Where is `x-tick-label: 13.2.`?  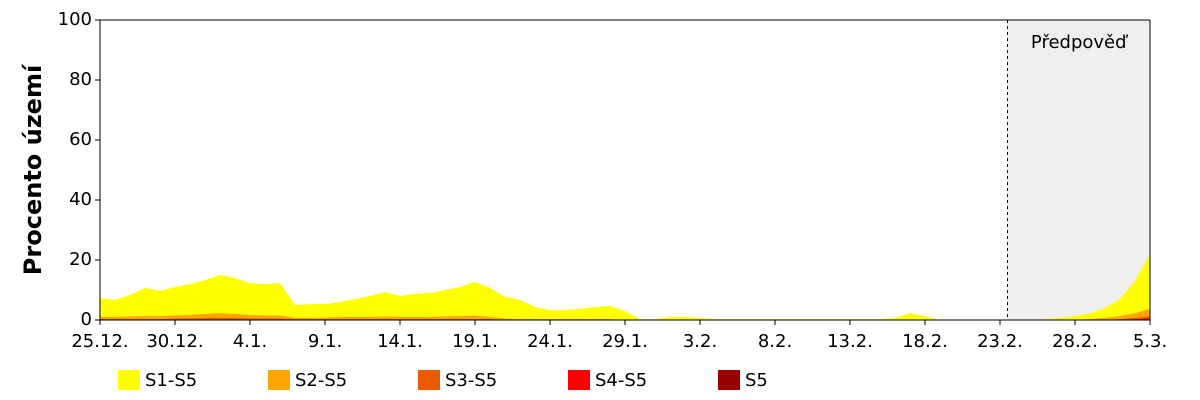
x-tick-label: 13.2. is located at coordinates (850, 341).